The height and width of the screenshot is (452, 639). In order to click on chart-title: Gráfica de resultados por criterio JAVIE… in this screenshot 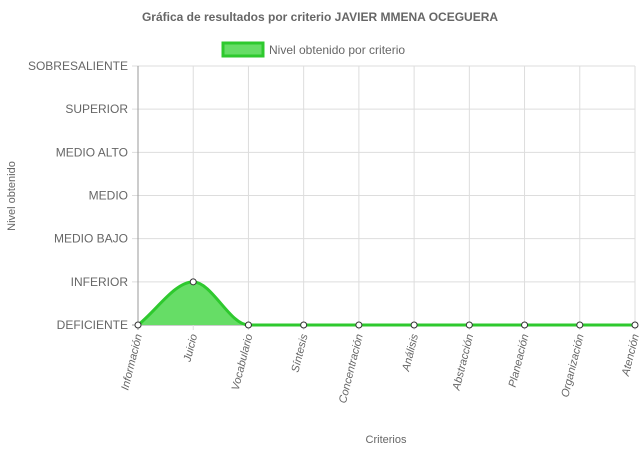, I will do `click(320, 17)`.